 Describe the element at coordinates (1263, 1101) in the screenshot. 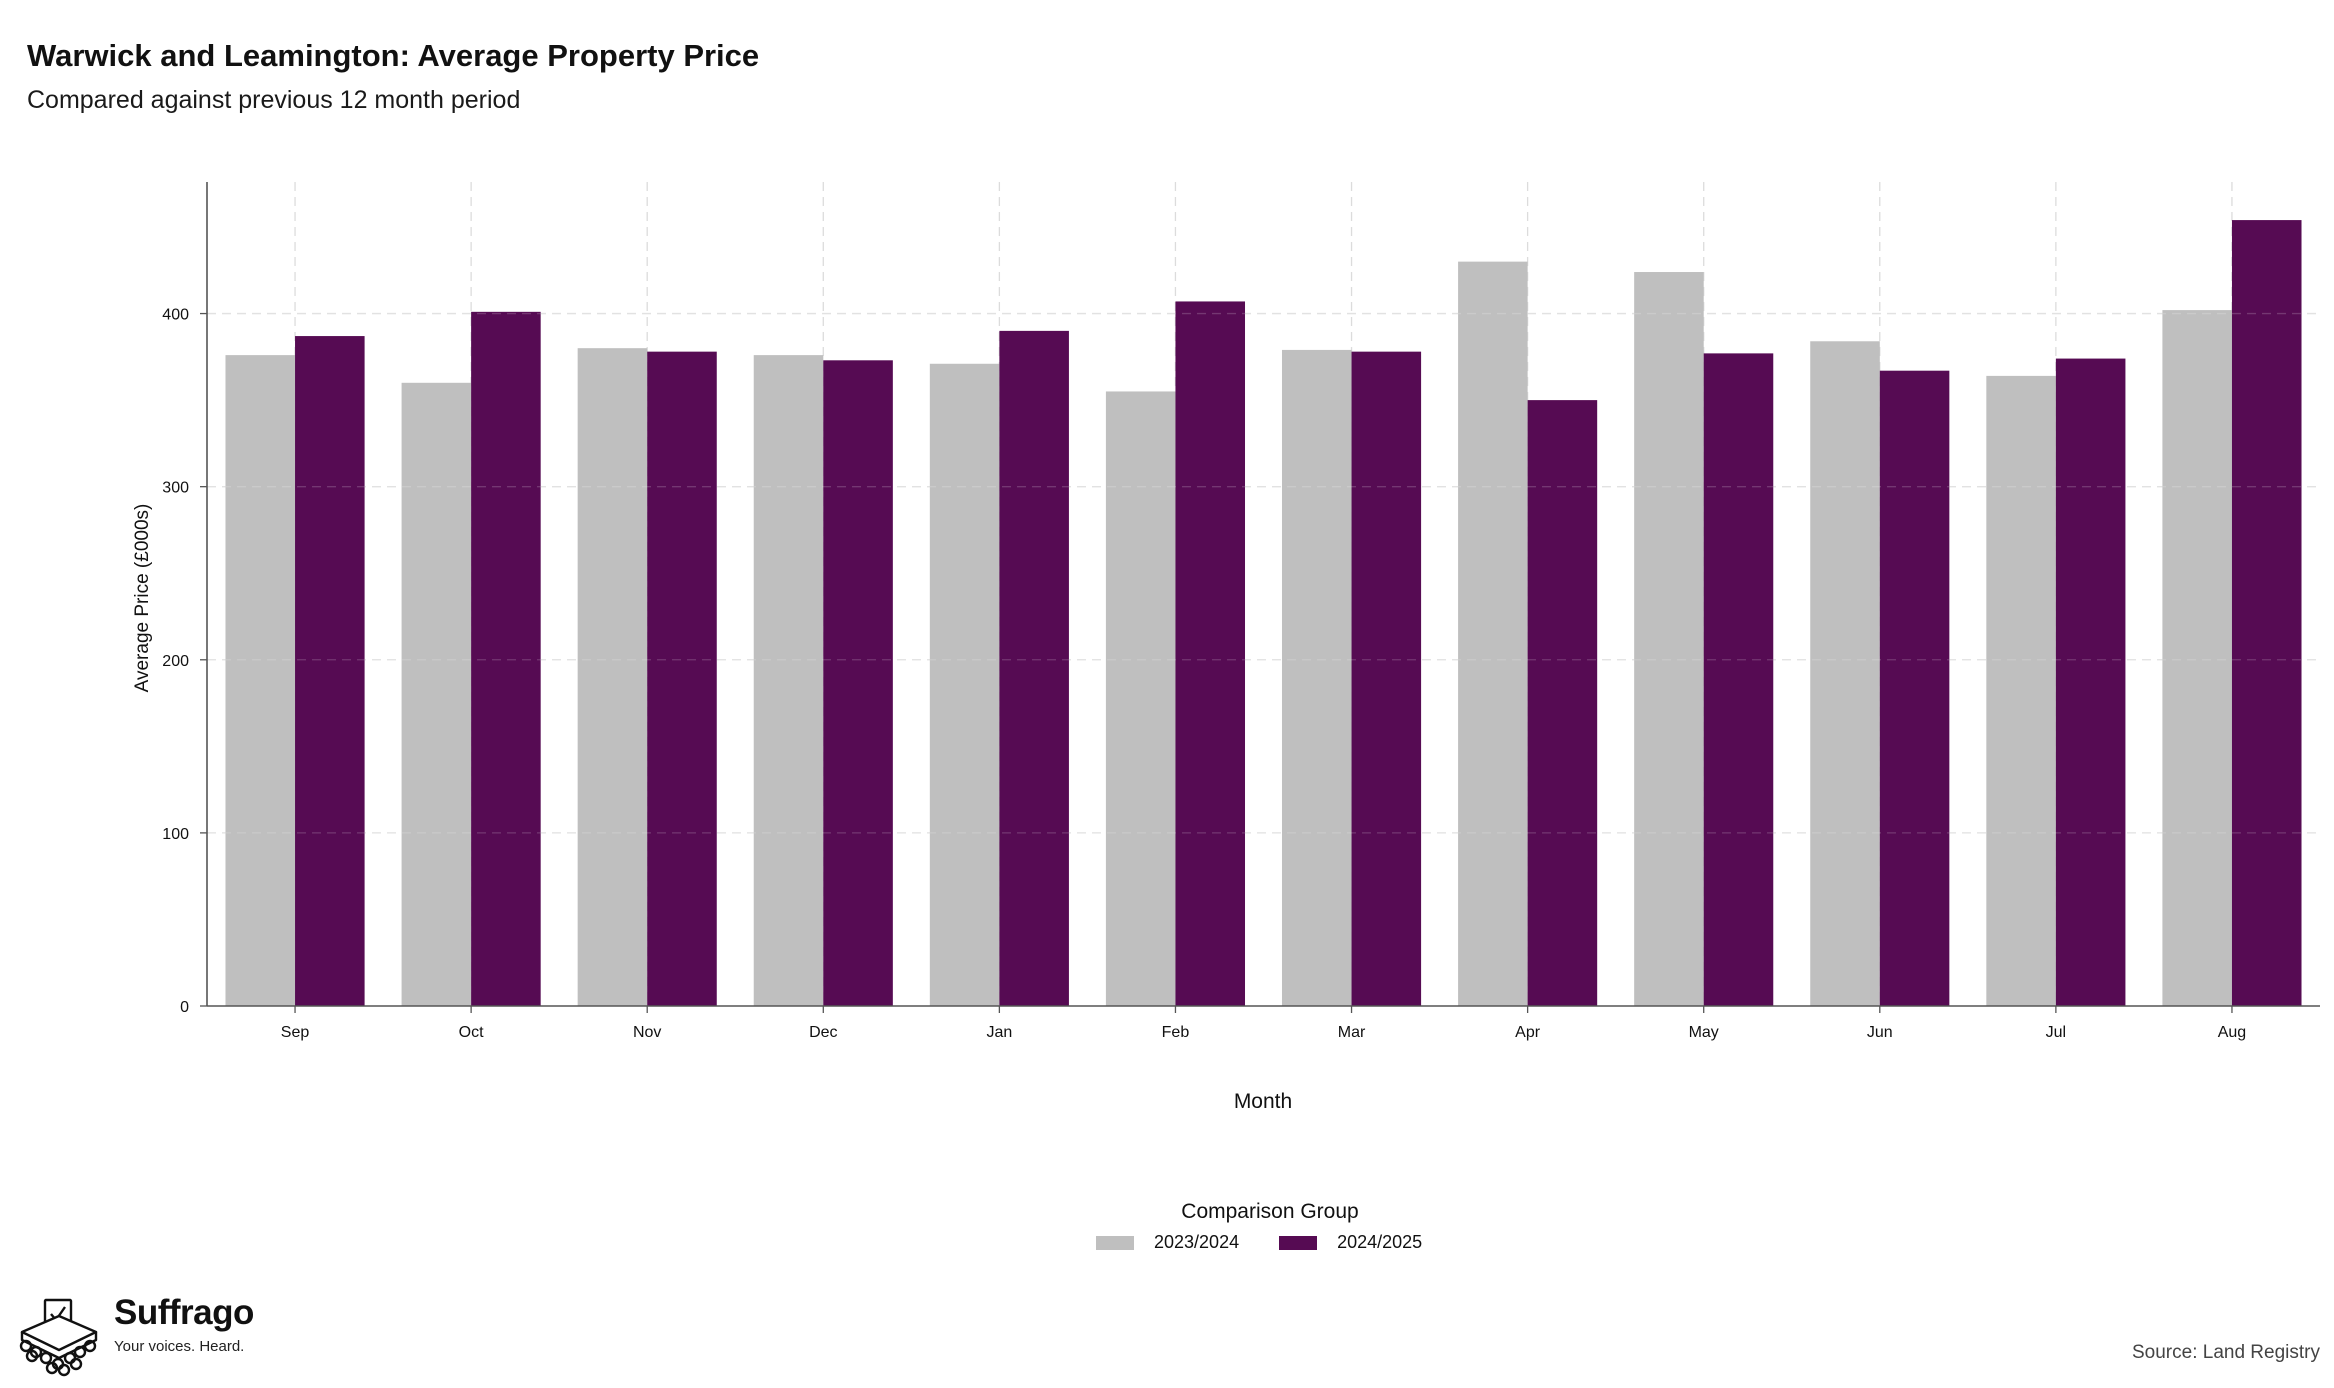

I see `x-axis-label: Month` at that location.